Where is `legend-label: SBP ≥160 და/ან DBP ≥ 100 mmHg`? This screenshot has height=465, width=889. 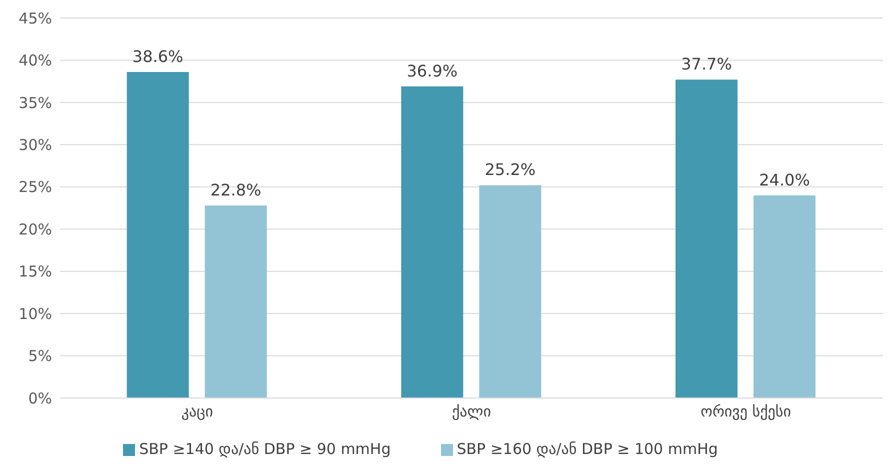
legend-label: SBP ≥160 და/ან DBP ≥ 100 mmHg is located at coordinates (587, 449).